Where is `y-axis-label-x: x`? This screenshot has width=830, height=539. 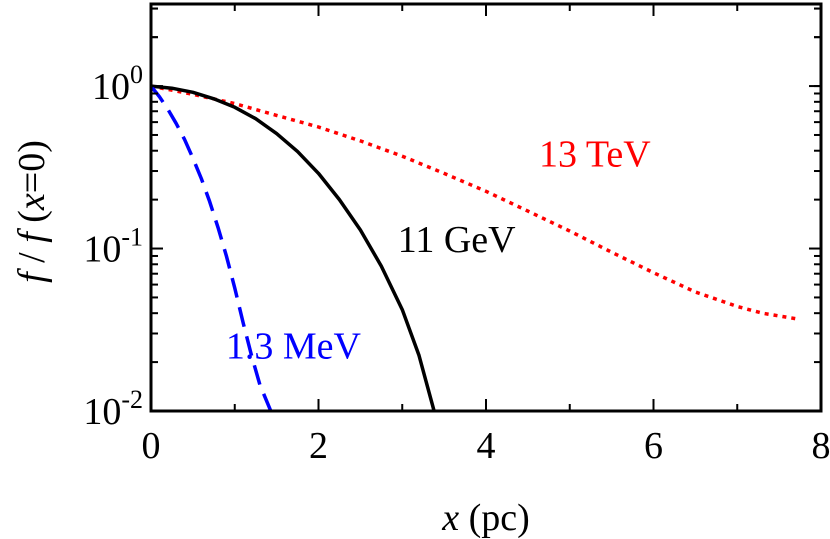
y-axis-label-x: x is located at coordinates (32, 202).